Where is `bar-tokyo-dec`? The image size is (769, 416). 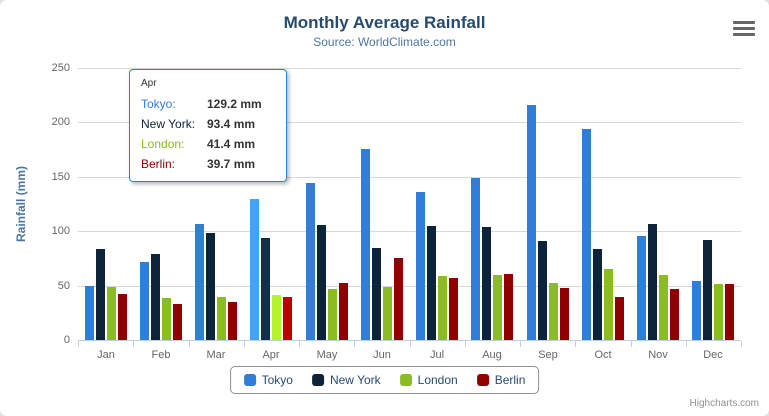
bar-tokyo-dec is located at coordinates (696, 310).